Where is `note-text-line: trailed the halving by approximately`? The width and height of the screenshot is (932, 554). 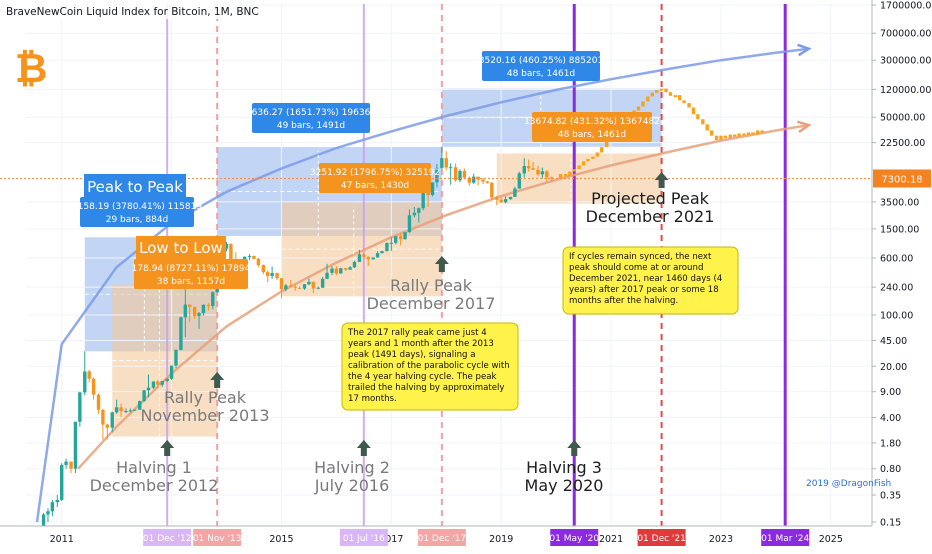 note-text-line: trailed the halving by approximately is located at coordinates (426, 388).